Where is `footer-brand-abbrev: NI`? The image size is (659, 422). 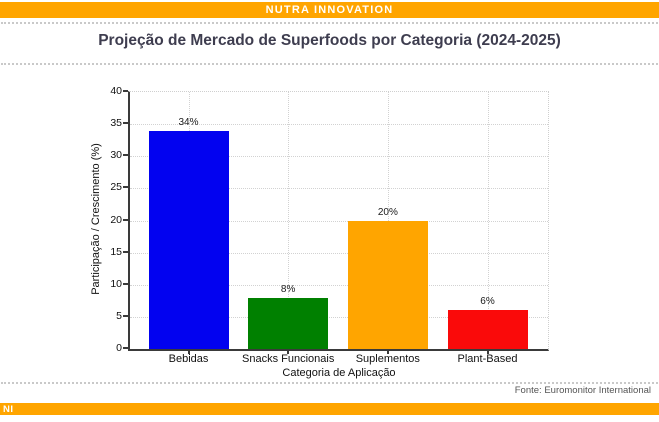 footer-brand-abbrev: NI is located at coordinates (8, 409).